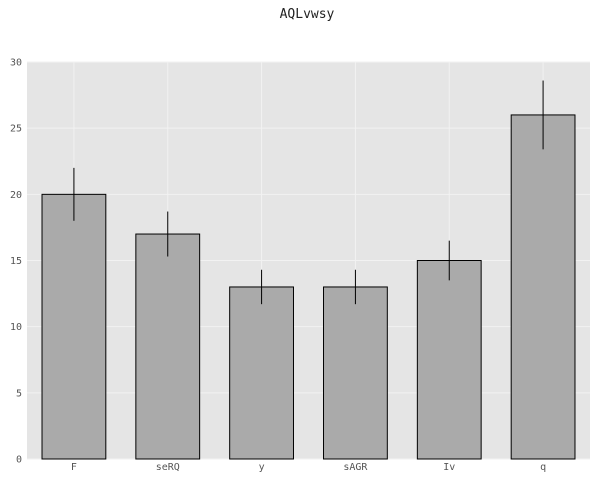 The image size is (600, 480). I want to click on chart-title: AQLvwsy, so click(307, 14).